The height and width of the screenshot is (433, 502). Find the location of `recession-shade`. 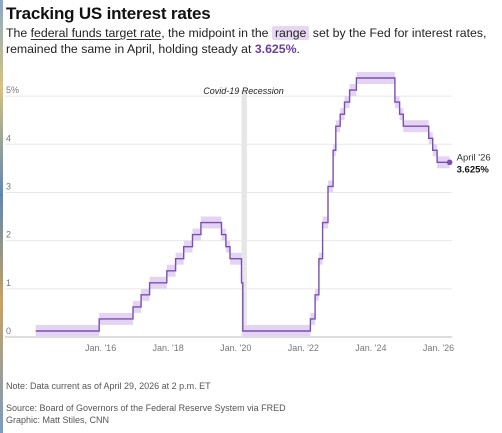

recession-shade is located at coordinates (244, 213).